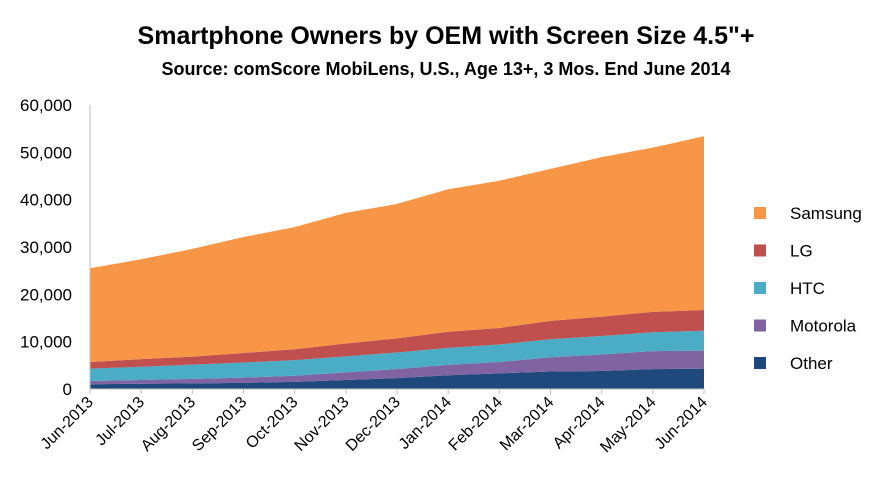 The height and width of the screenshot is (494, 892). Describe the element at coordinates (760, 213) in the screenshot. I see `legend-swatch-samsung` at that location.